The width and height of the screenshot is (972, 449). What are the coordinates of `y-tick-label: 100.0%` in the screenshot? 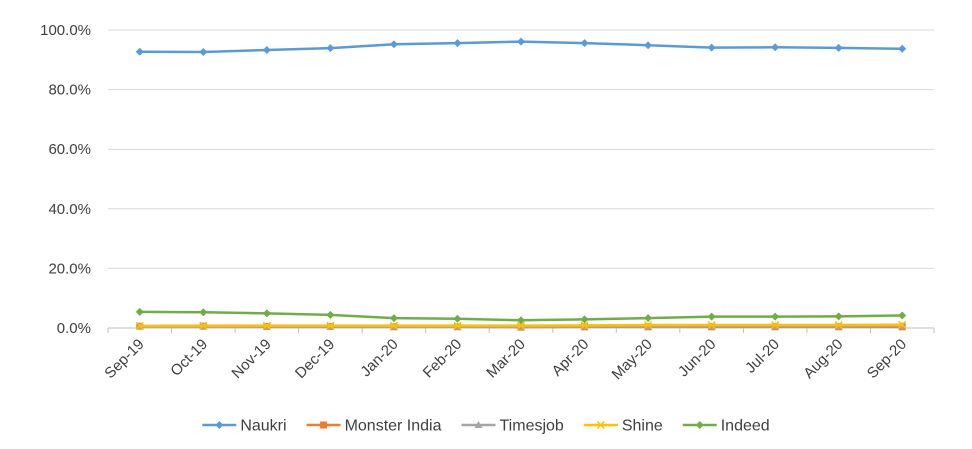 It's located at (65, 30).